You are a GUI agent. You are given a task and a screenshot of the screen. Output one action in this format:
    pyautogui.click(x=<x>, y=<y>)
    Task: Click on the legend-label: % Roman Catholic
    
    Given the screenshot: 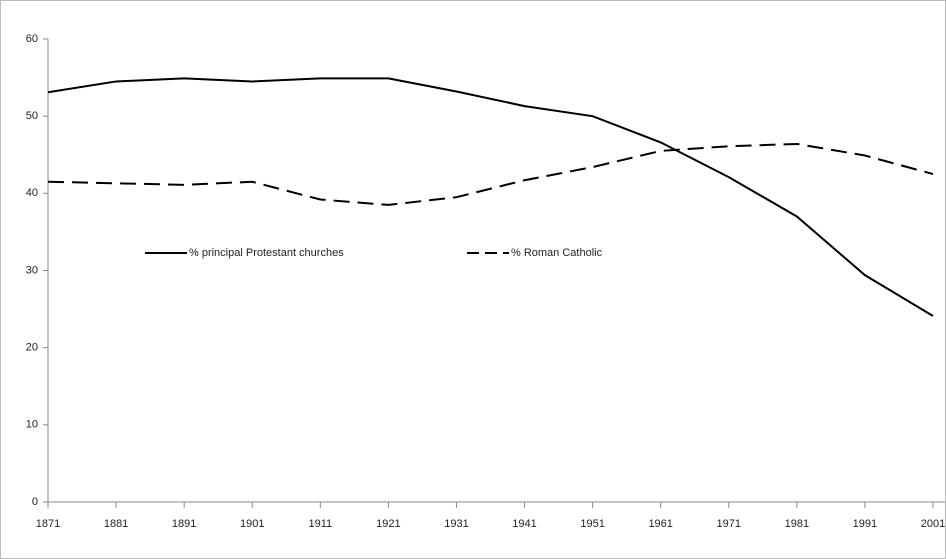 What is the action you would take?
    pyautogui.click(x=557, y=253)
    